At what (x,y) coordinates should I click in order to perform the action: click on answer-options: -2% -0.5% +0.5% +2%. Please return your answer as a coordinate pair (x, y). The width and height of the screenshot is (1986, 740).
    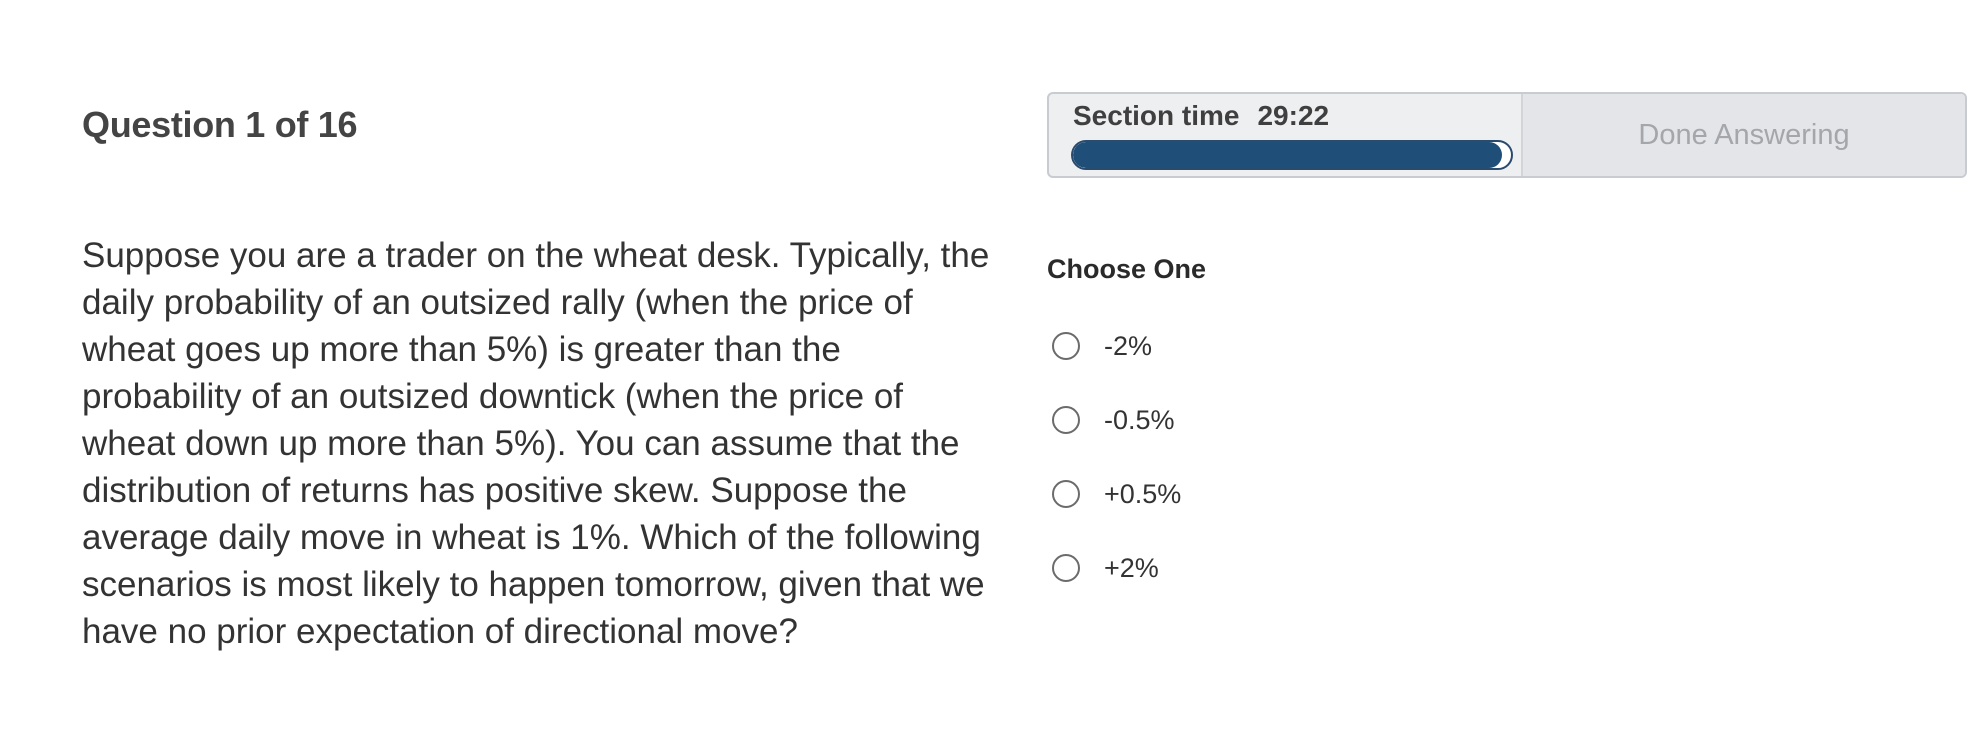
    Looking at the image, I should click on (1116, 474).